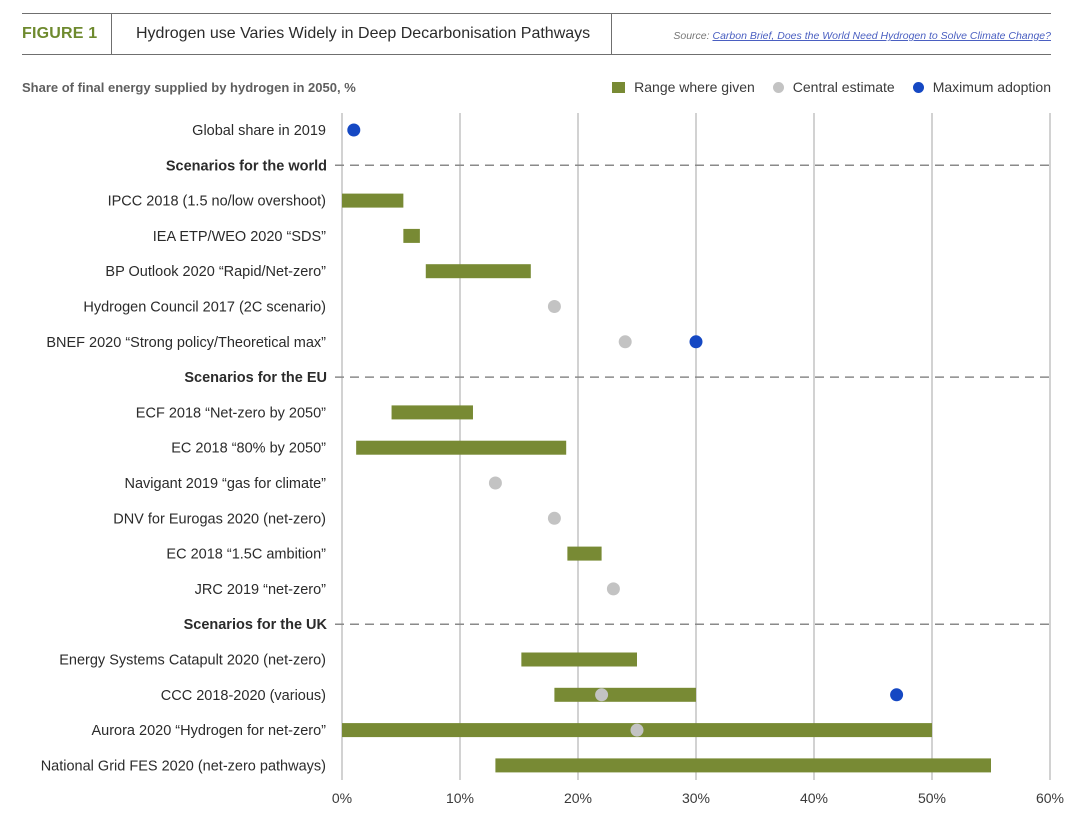  Describe the element at coordinates (248, 449) in the screenshot. I see `row-label: EC 2018 “80% by 2050”` at that location.